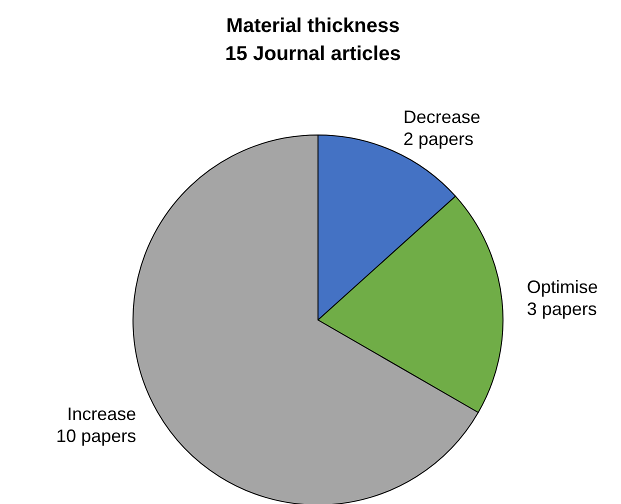 Image resolution: width=621 pixels, height=504 pixels. Describe the element at coordinates (96, 436) in the screenshot. I see `data-label: 10 papers` at that location.